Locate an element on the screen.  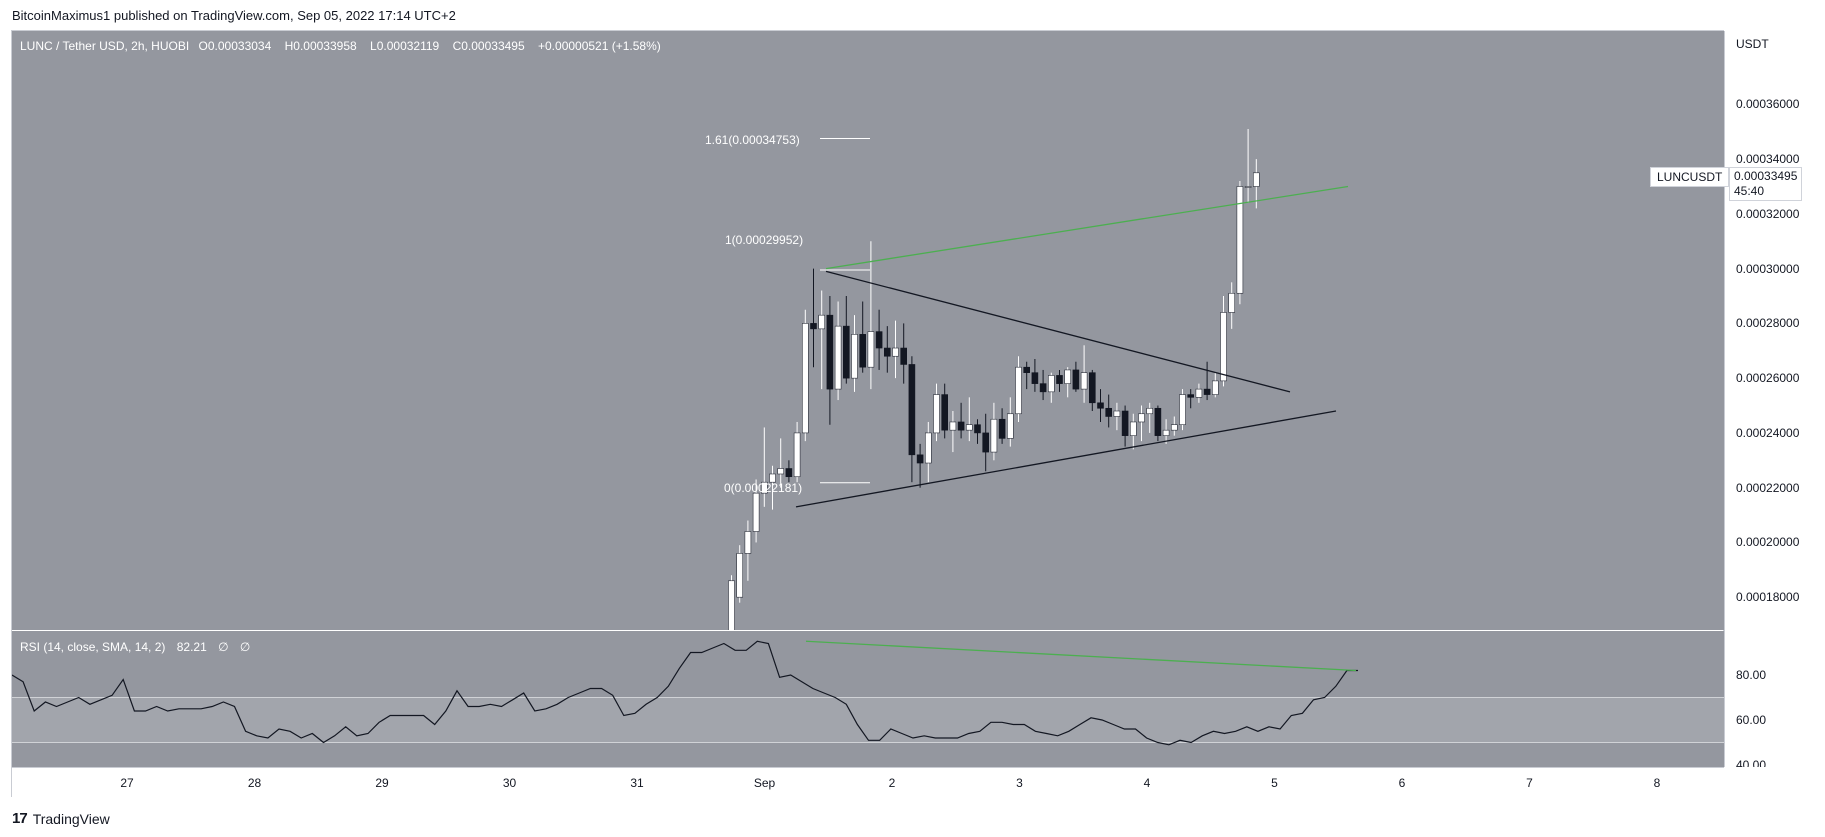
time-axis is located at coordinates (868, 782).